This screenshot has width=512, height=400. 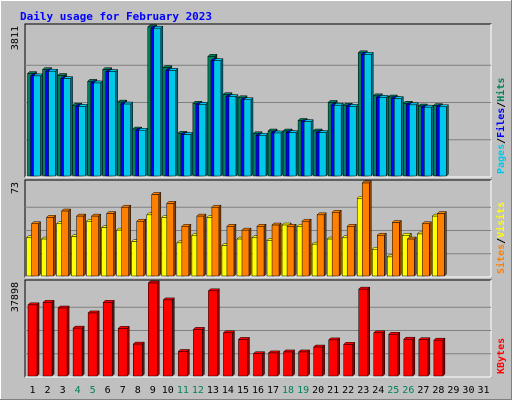 What do you see at coordinates (348, 390) in the screenshot?
I see `day-label: 22` at bounding box center [348, 390].